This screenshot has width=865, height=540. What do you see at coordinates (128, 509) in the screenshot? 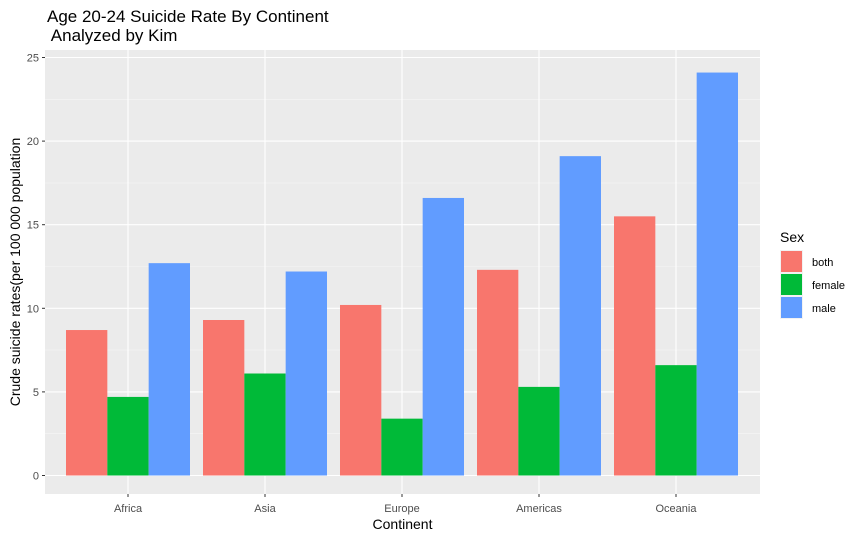
I see `x-tick-label: Africa` at bounding box center [128, 509].